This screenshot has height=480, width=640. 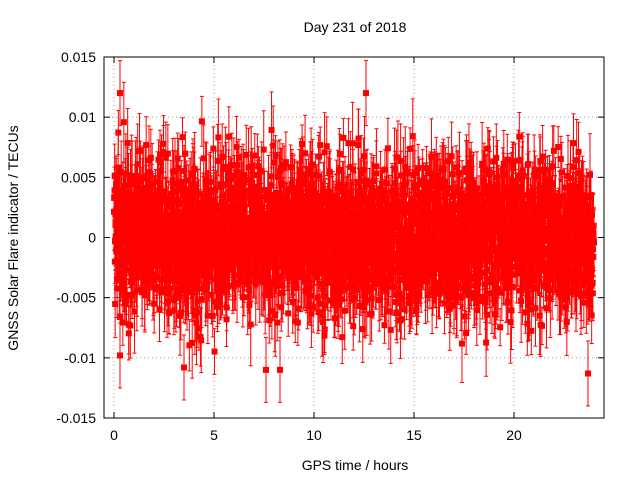 I want to click on chart-title: Day 231 of 2018, so click(x=355, y=27).